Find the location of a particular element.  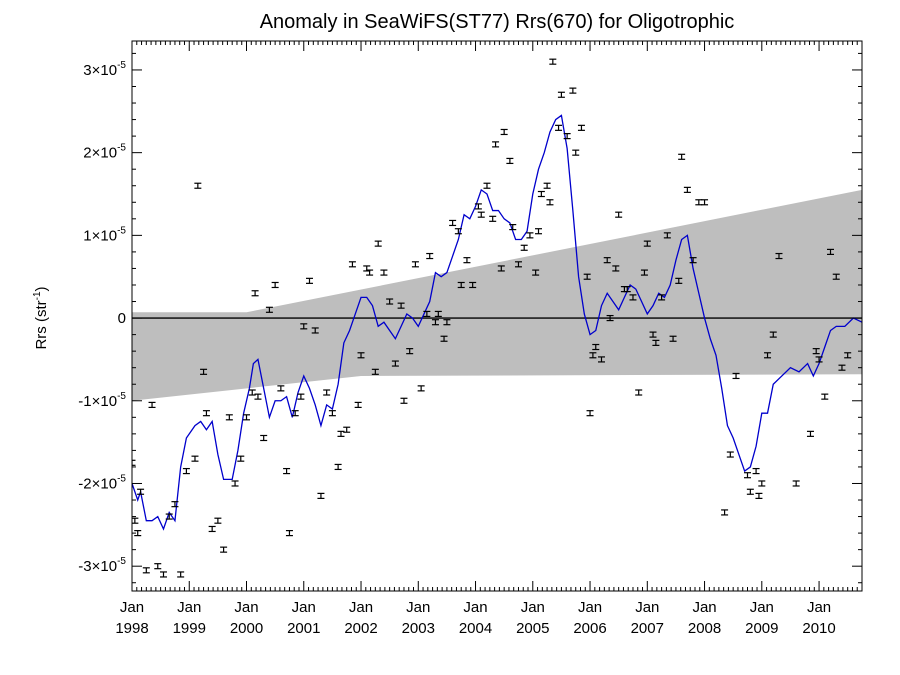

x-tick-label-year: 2009 is located at coordinates (761, 628).